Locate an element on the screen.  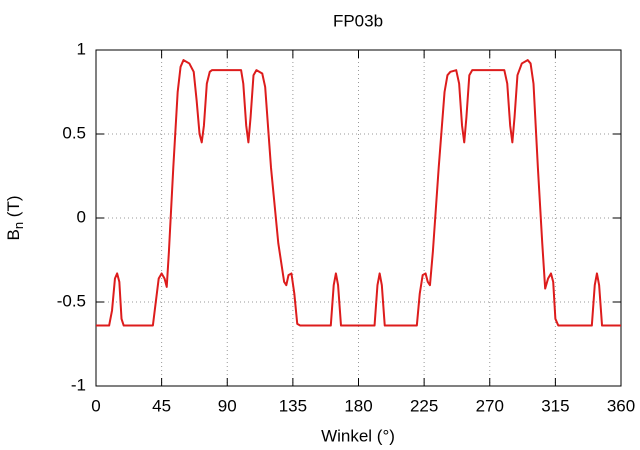
y-tick-label: -1 is located at coordinates (78, 384).